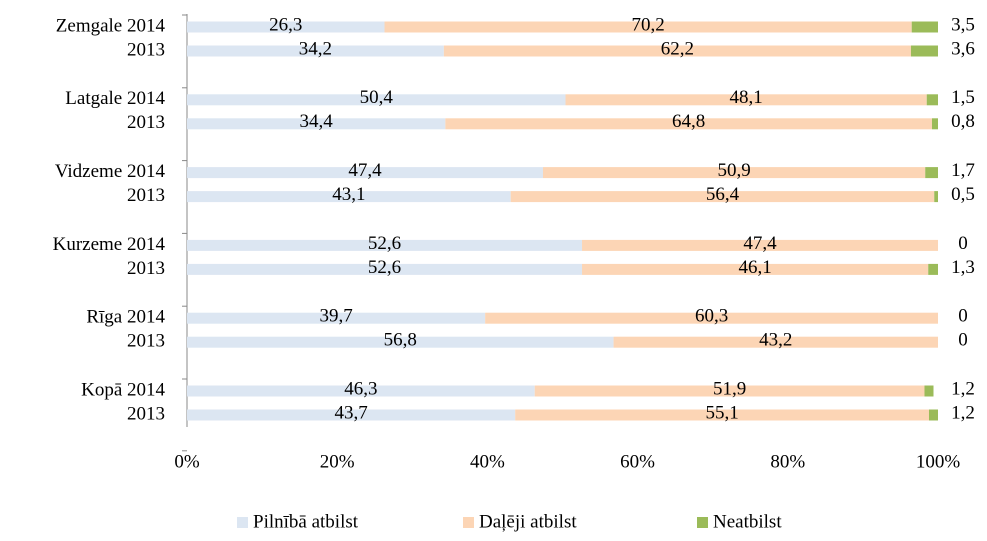 This screenshot has width=987, height=541. What do you see at coordinates (723, 194) in the screenshot?
I see `data-label: 56,4` at bounding box center [723, 194].